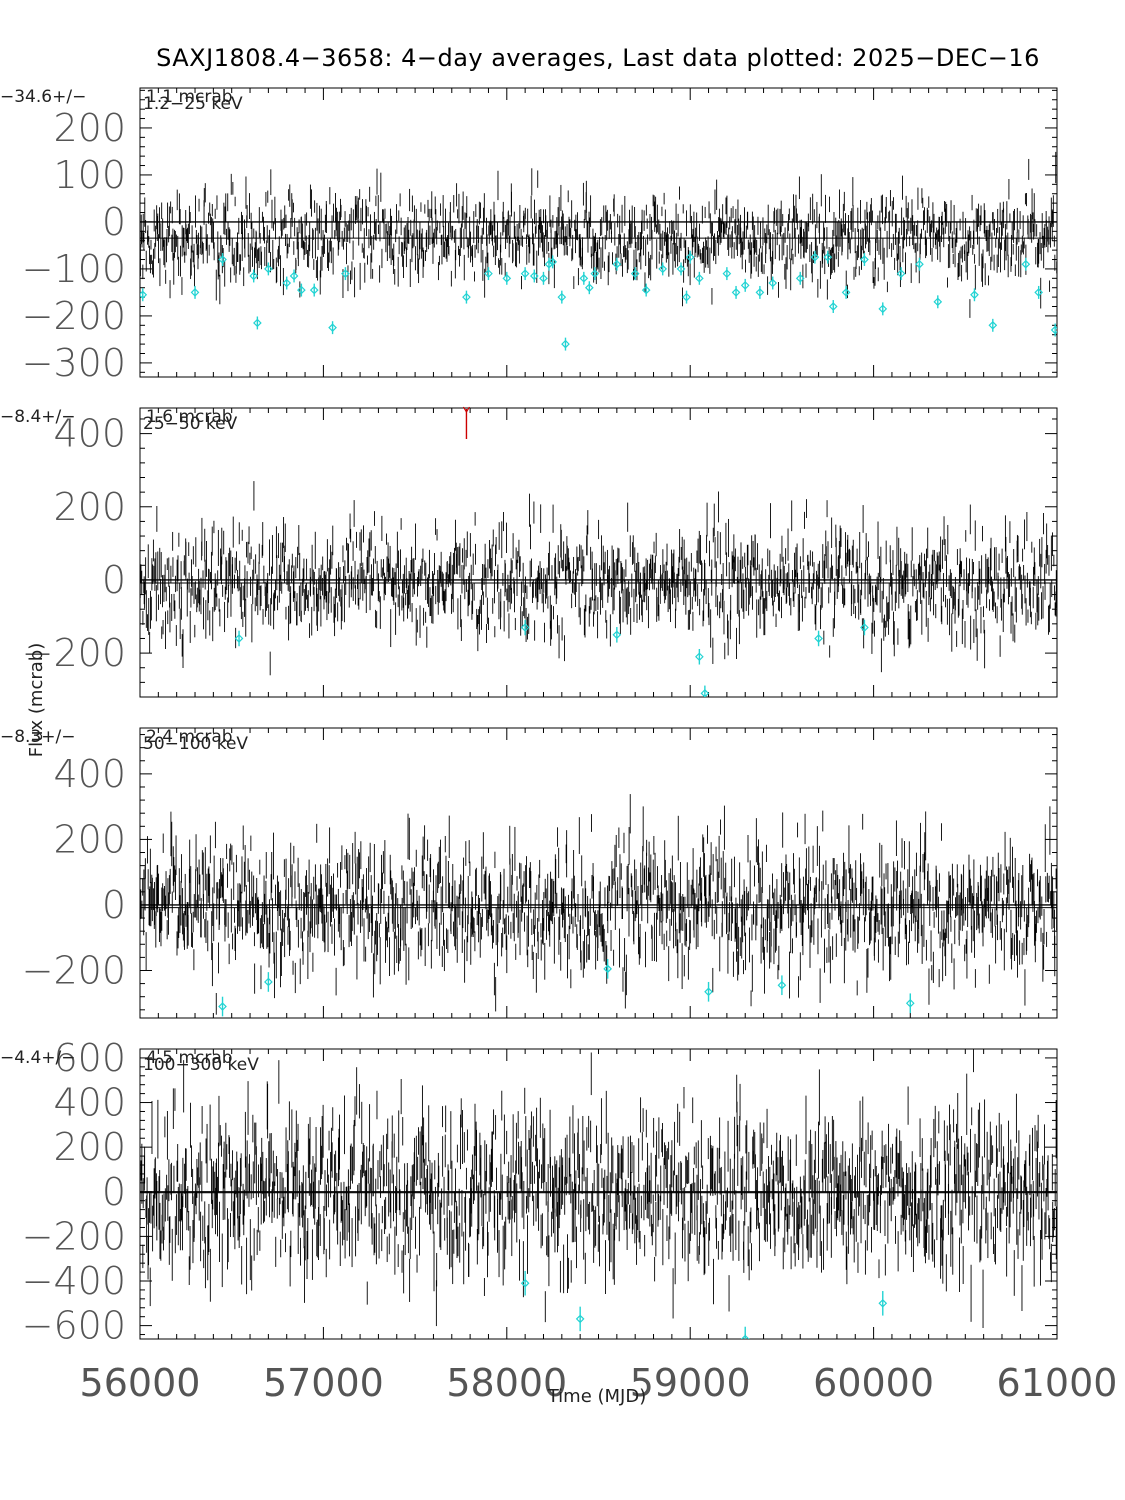 This screenshot has width=1125, height=1500. What do you see at coordinates (43, 97) in the screenshot?
I see `mean-flux-label: −34.6+/−` at bounding box center [43, 97].